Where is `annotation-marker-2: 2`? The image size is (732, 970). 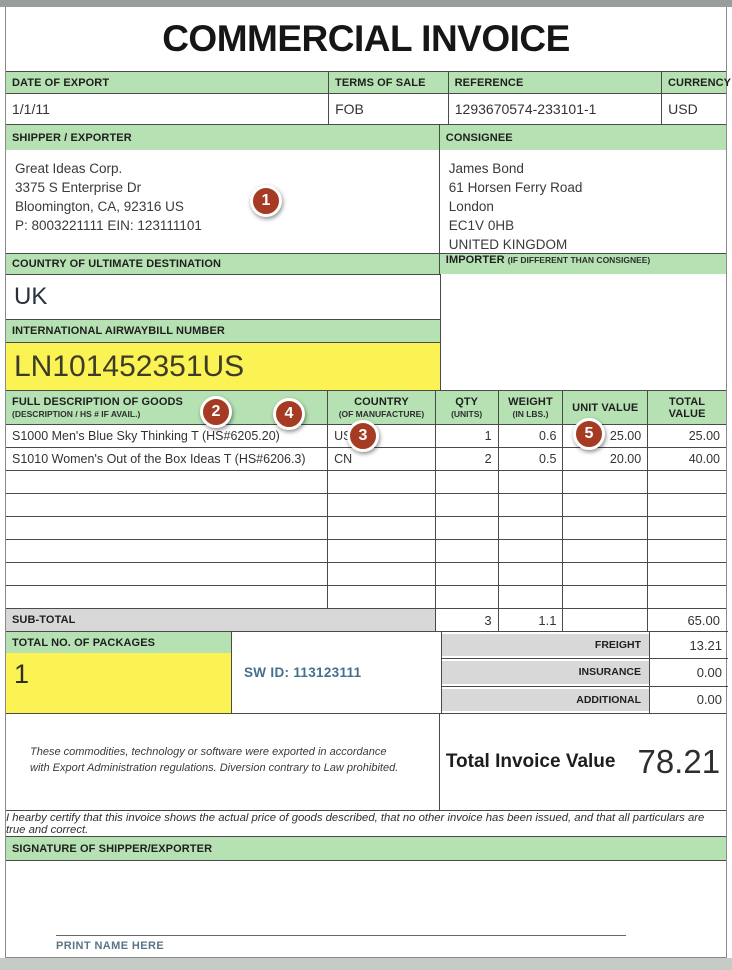
annotation-marker-2: 2 is located at coordinates (216, 412).